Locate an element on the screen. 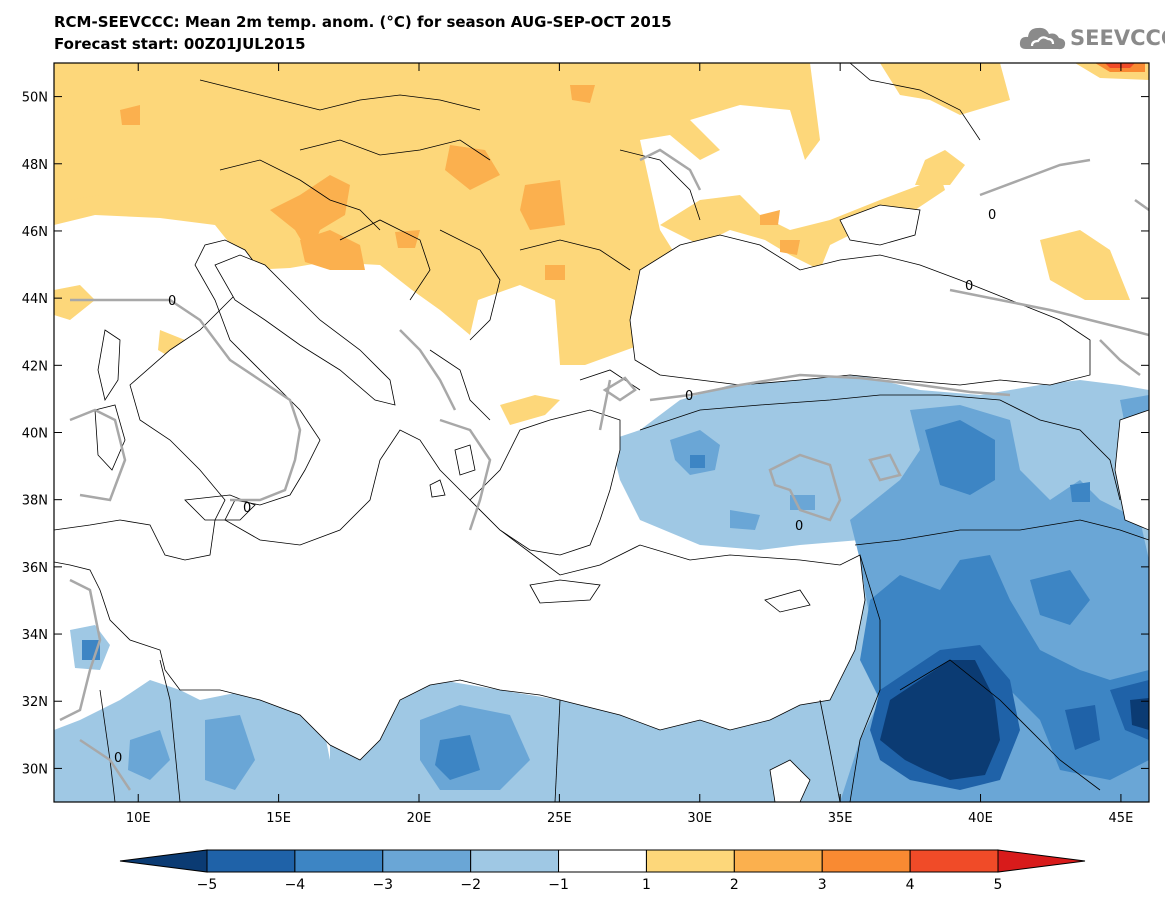 This screenshot has height=907, width=1165. lat-tick-label: 36N is located at coordinates (35, 568).